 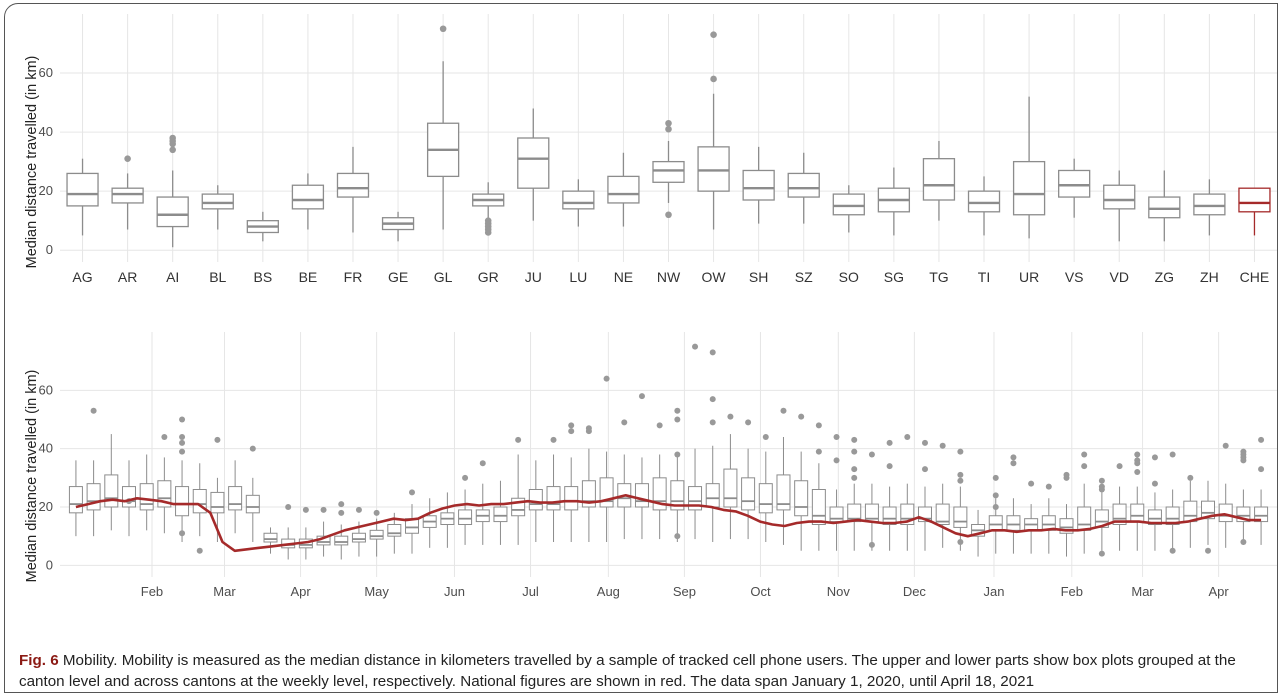 What do you see at coordinates (1164, 206) in the screenshot?
I see `box-ZG` at bounding box center [1164, 206].